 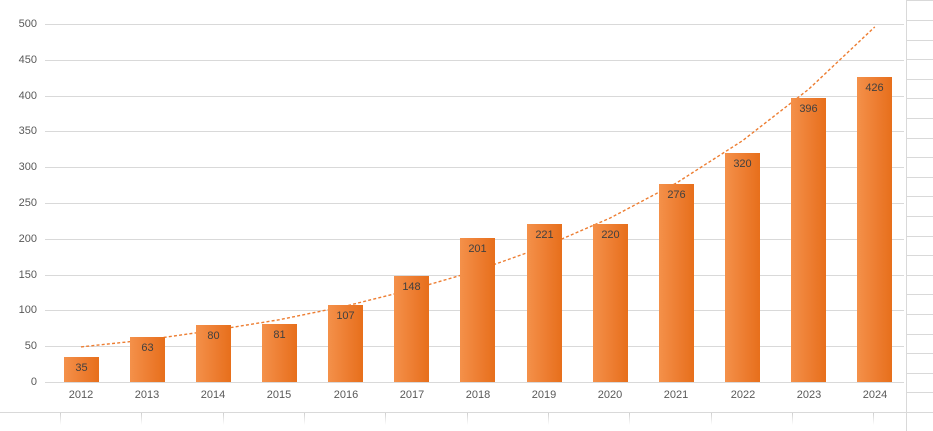 What do you see at coordinates (27, 24) in the screenshot?
I see `y-axis-label: 500` at bounding box center [27, 24].